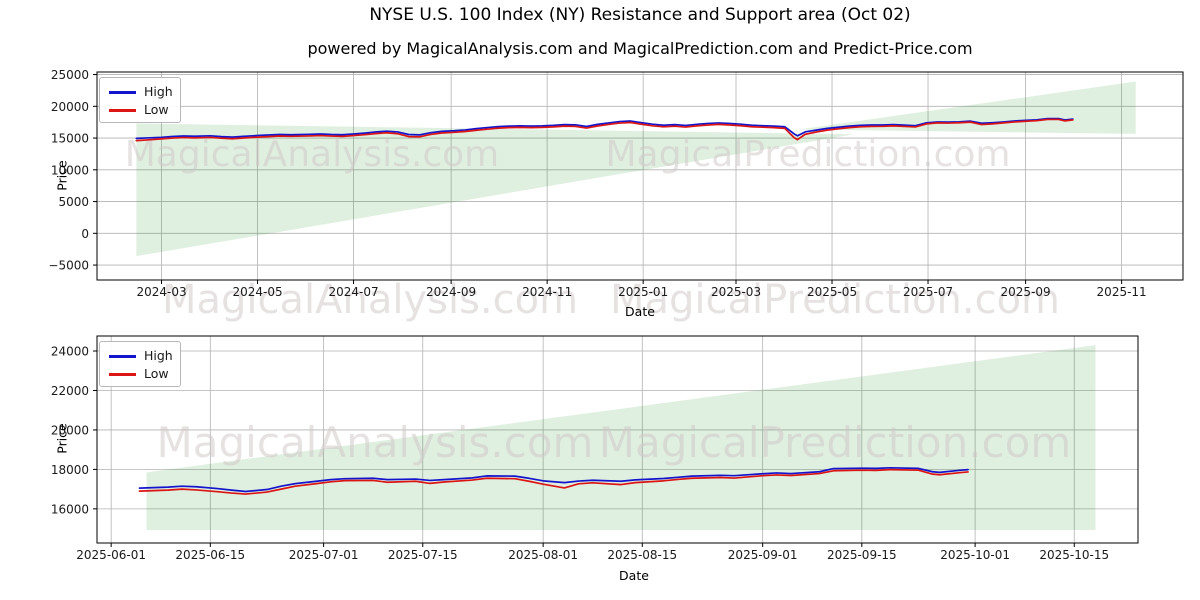  What do you see at coordinates (68, 266) in the screenshot?
I see `y-tick-label: −5000` at bounding box center [68, 266].